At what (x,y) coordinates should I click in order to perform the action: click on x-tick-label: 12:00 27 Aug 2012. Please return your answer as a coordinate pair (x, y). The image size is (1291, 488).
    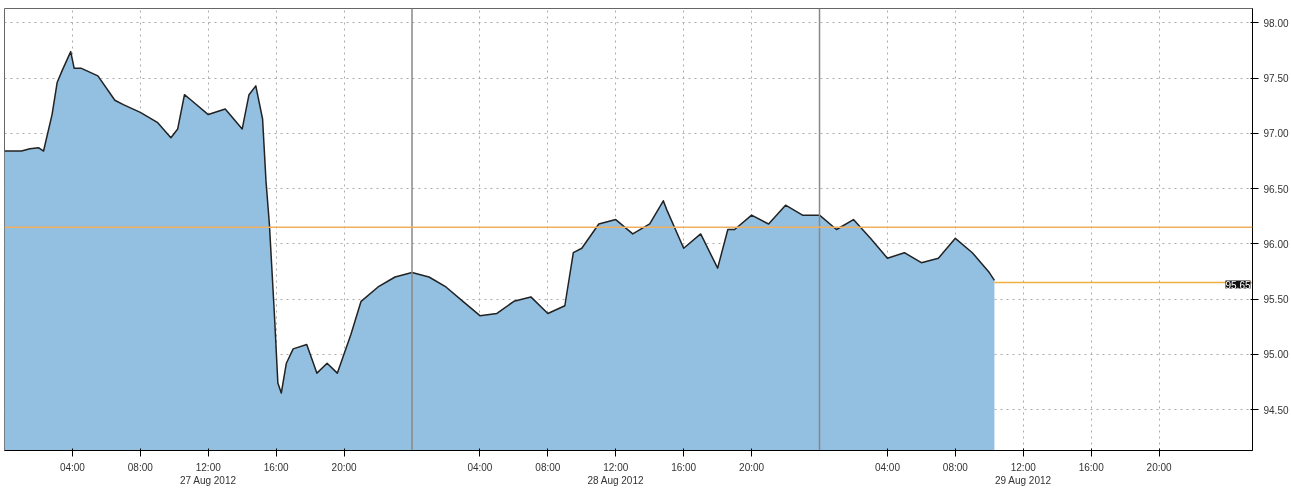
    Looking at the image, I should click on (208, 473).